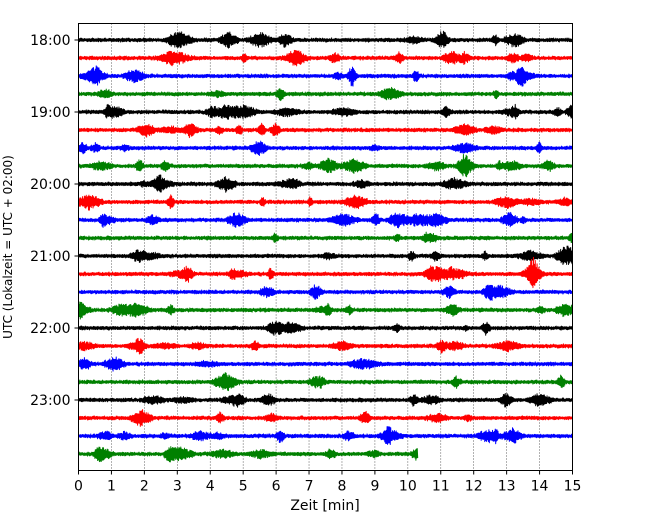 The width and height of the screenshot is (650, 520). I want to click on x-tick-label: 2, so click(144, 487).